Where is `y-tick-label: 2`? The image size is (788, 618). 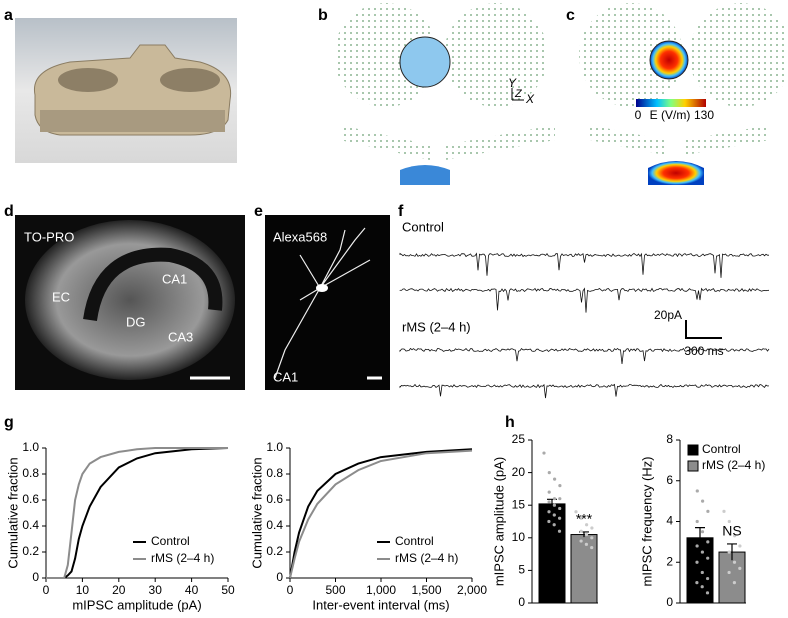 y-tick-label: 2 is located at coordinates (669, 561).